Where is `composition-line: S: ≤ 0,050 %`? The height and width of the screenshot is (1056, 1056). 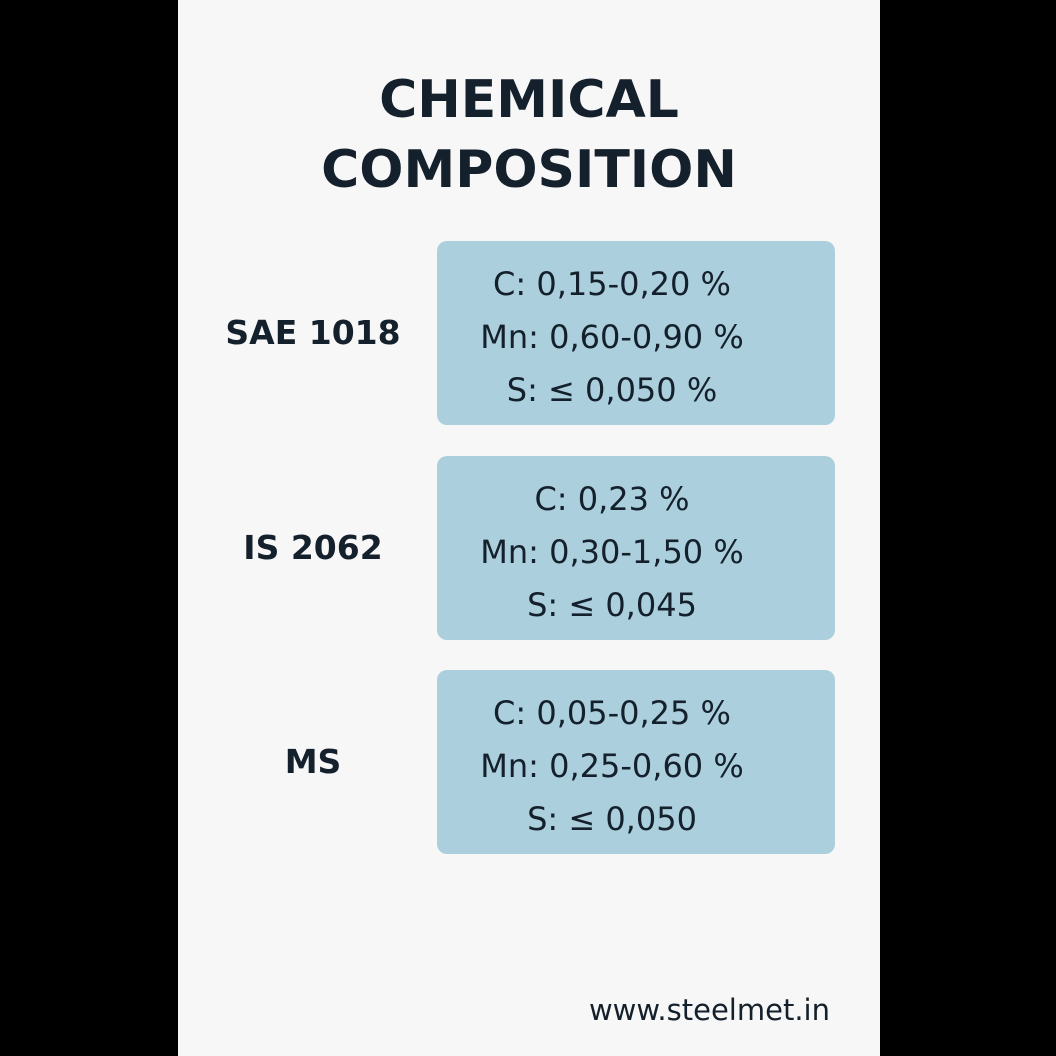 composition-line: S: ≤ 0,050 % is located at coordinates (612, 390).